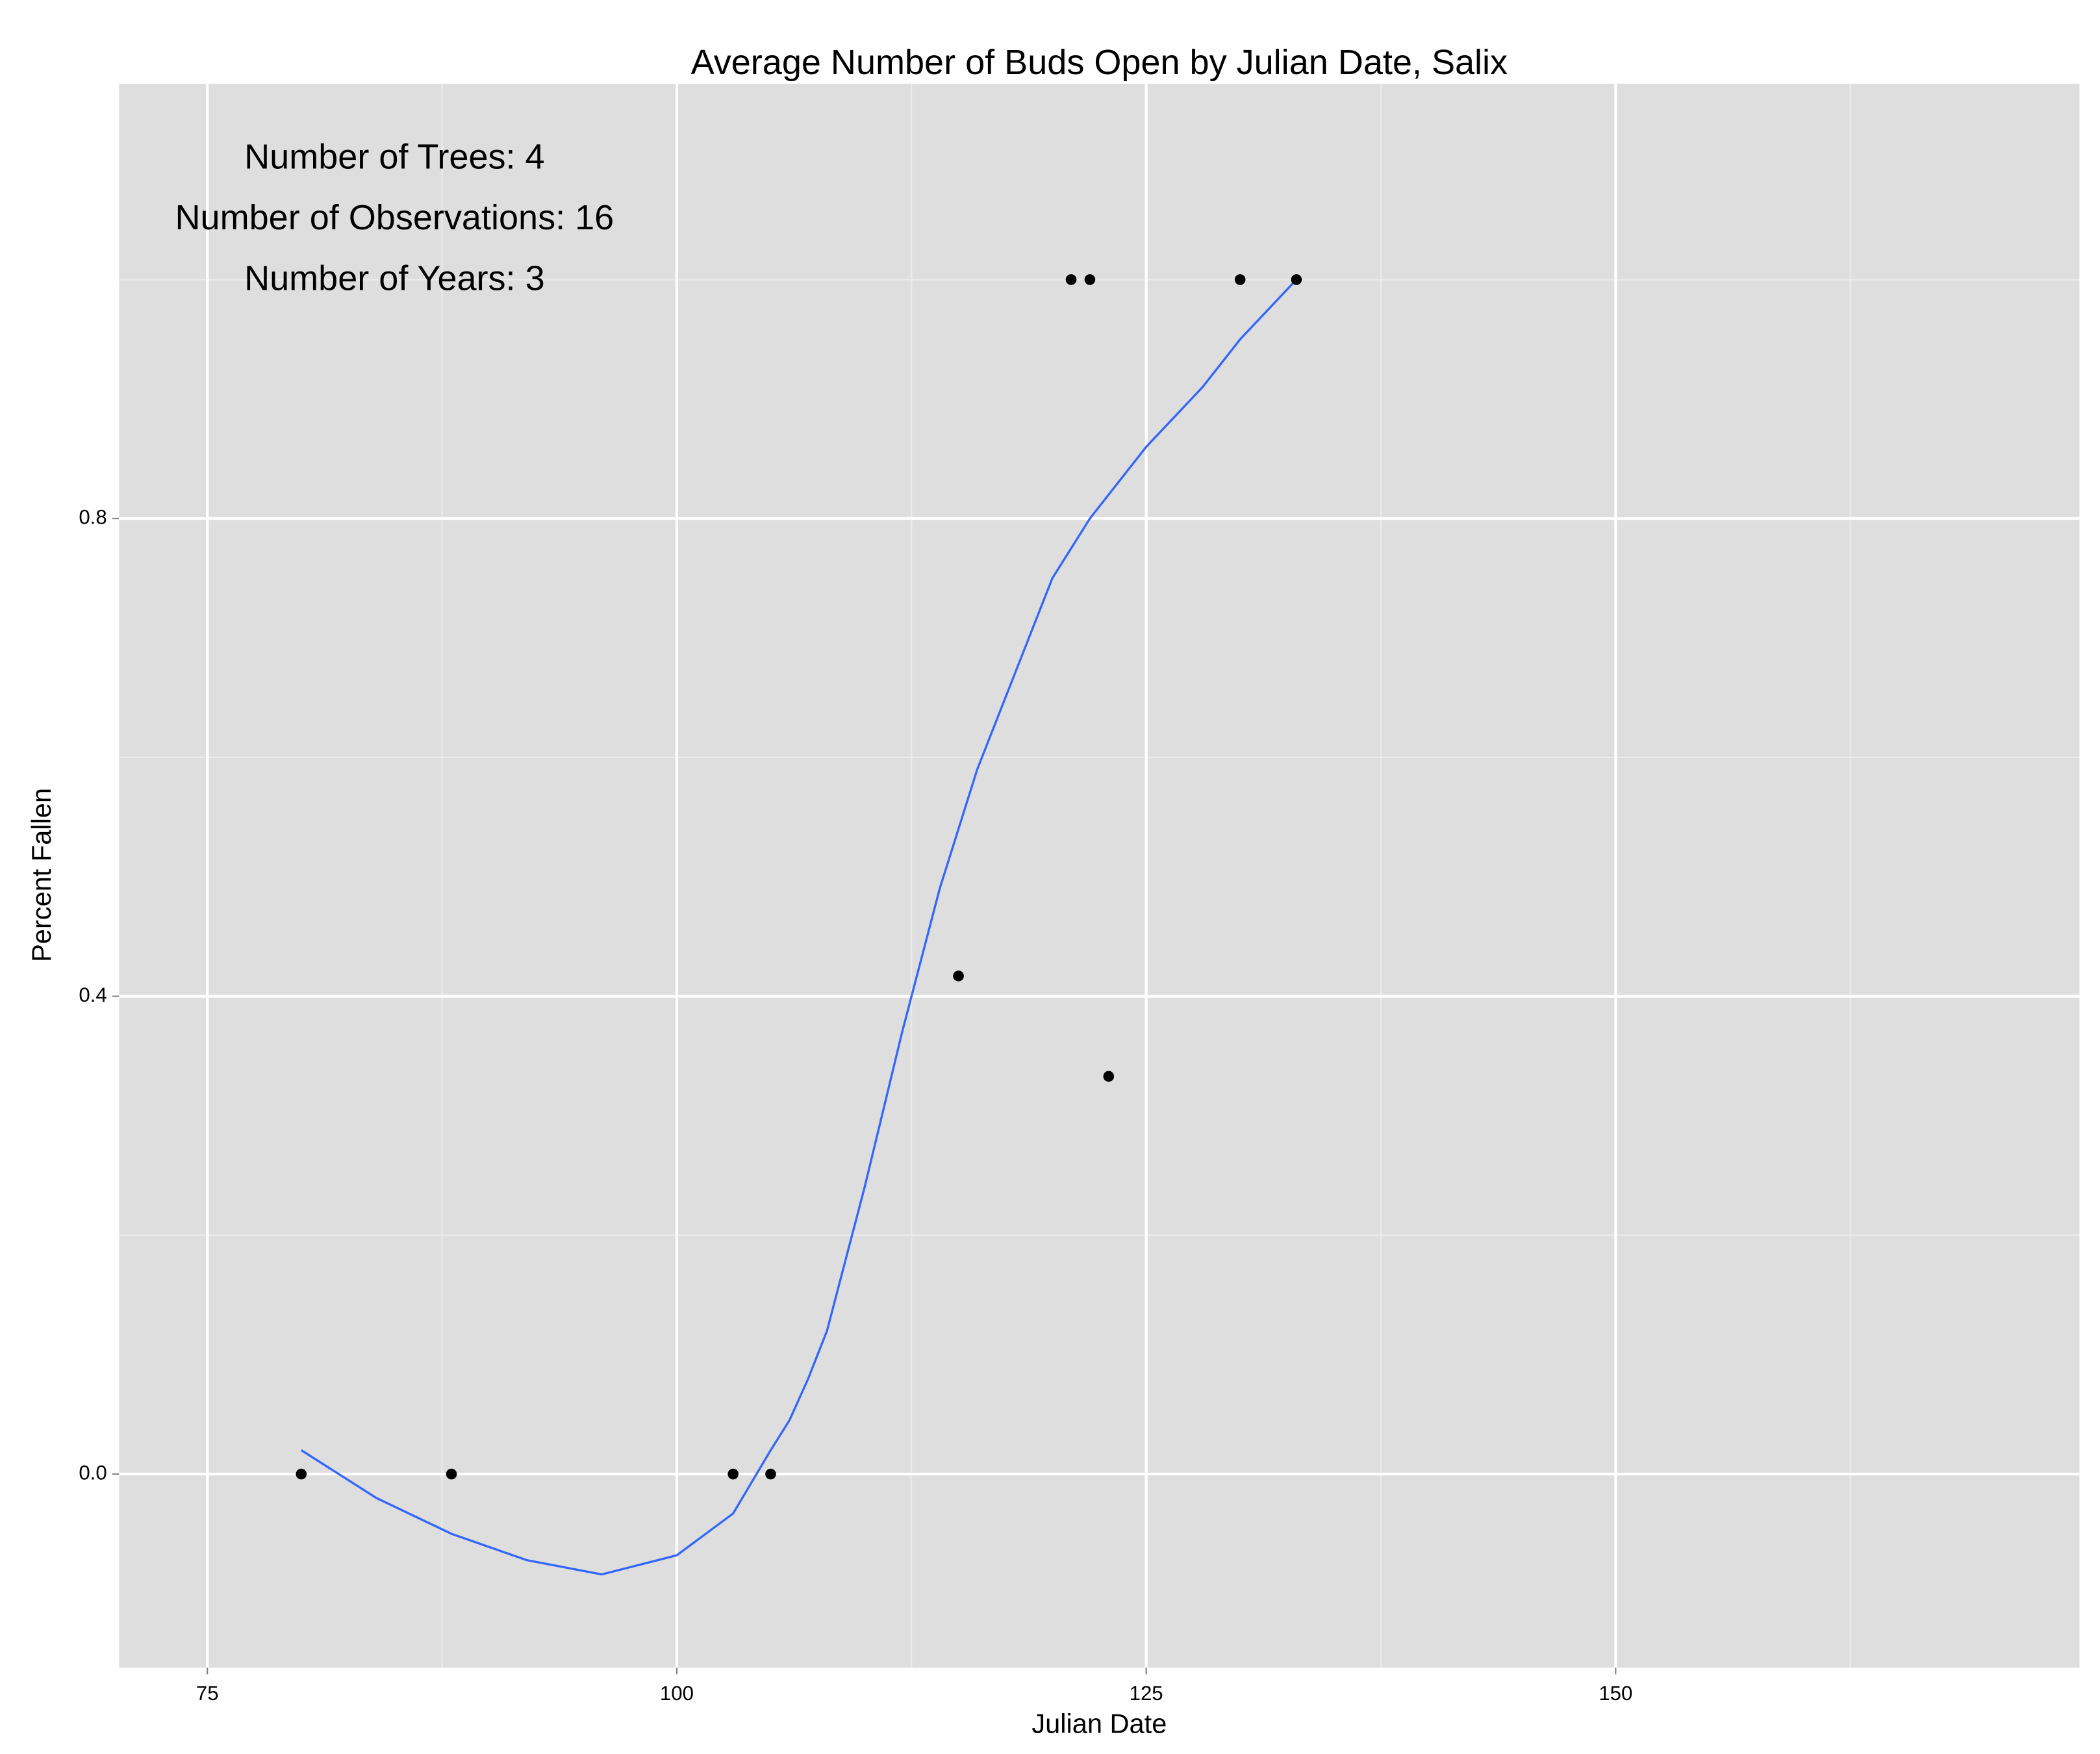 This screenshot has width=2100, height=1754. Describe the element at coordinates (395, 217) in the screenshot. I see `annotation: Number of Observations: 16` at that location.